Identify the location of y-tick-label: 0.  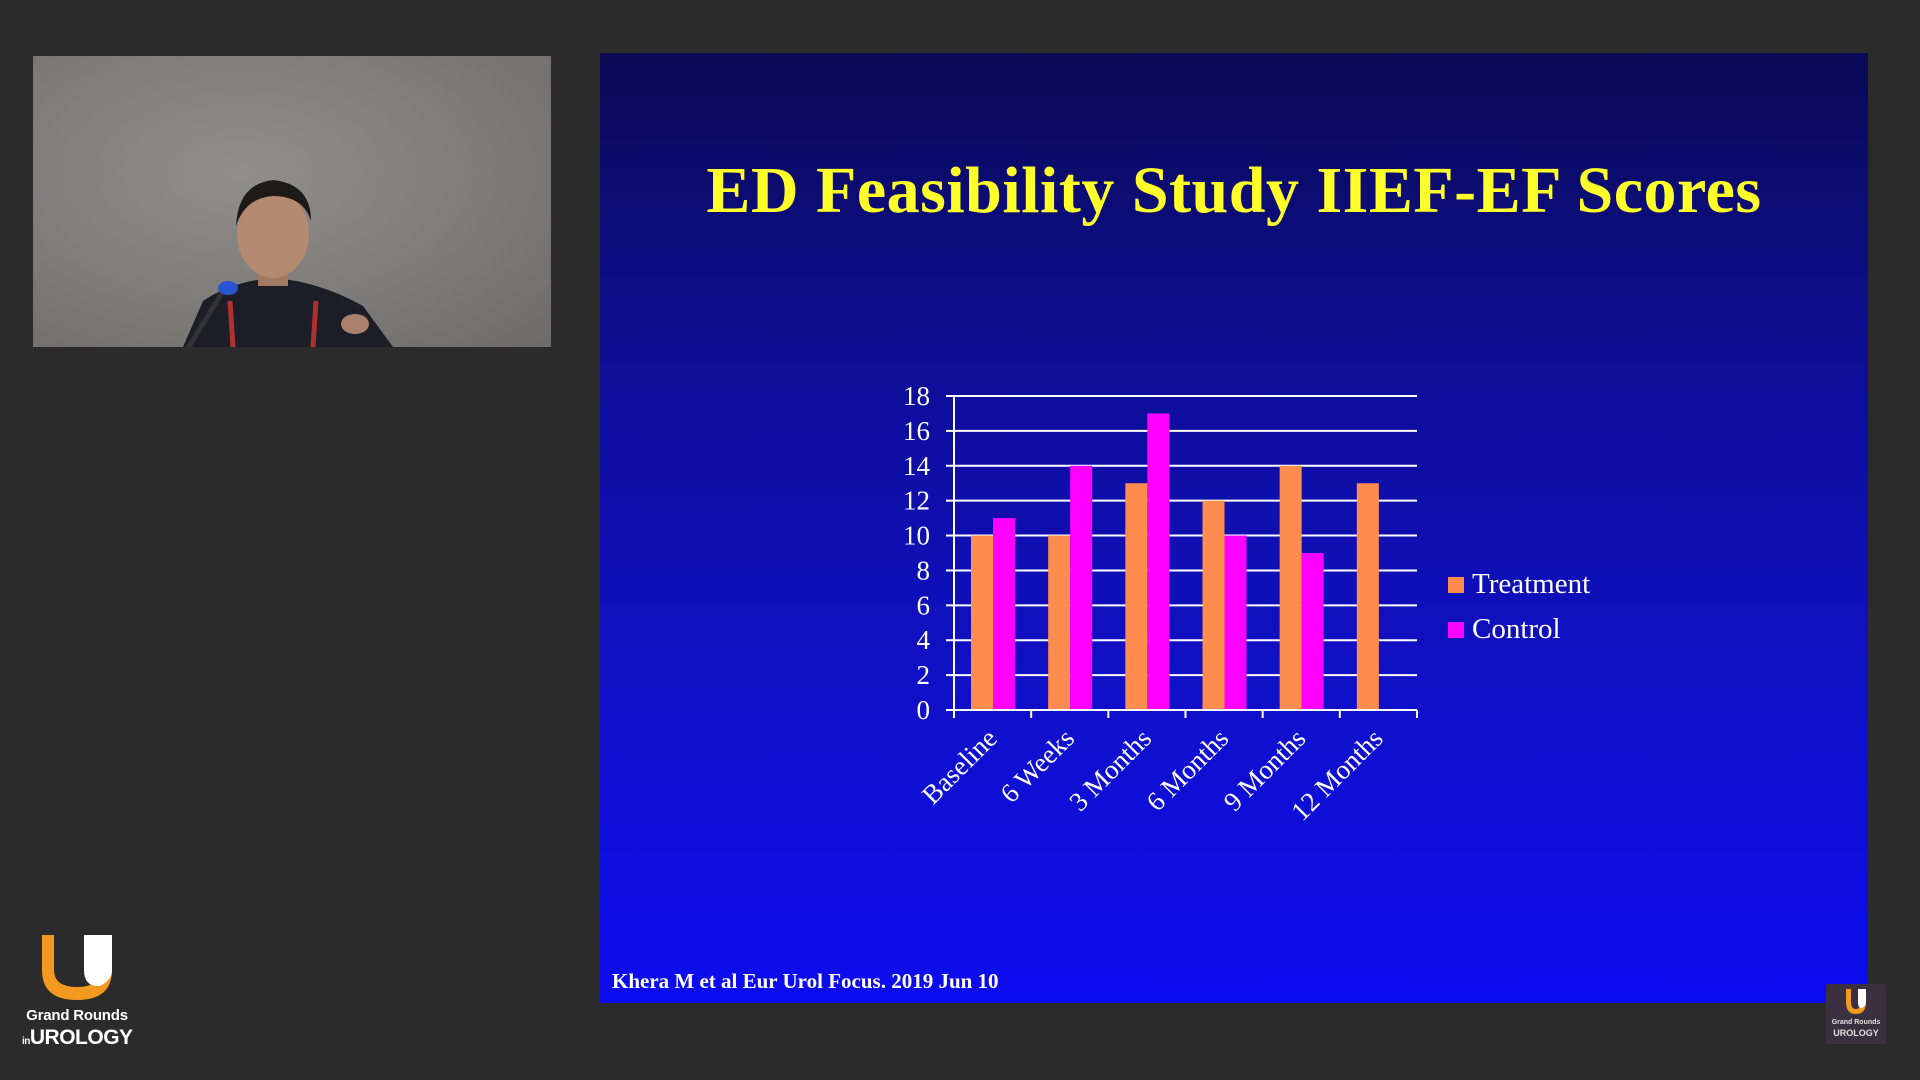
(924, 710).